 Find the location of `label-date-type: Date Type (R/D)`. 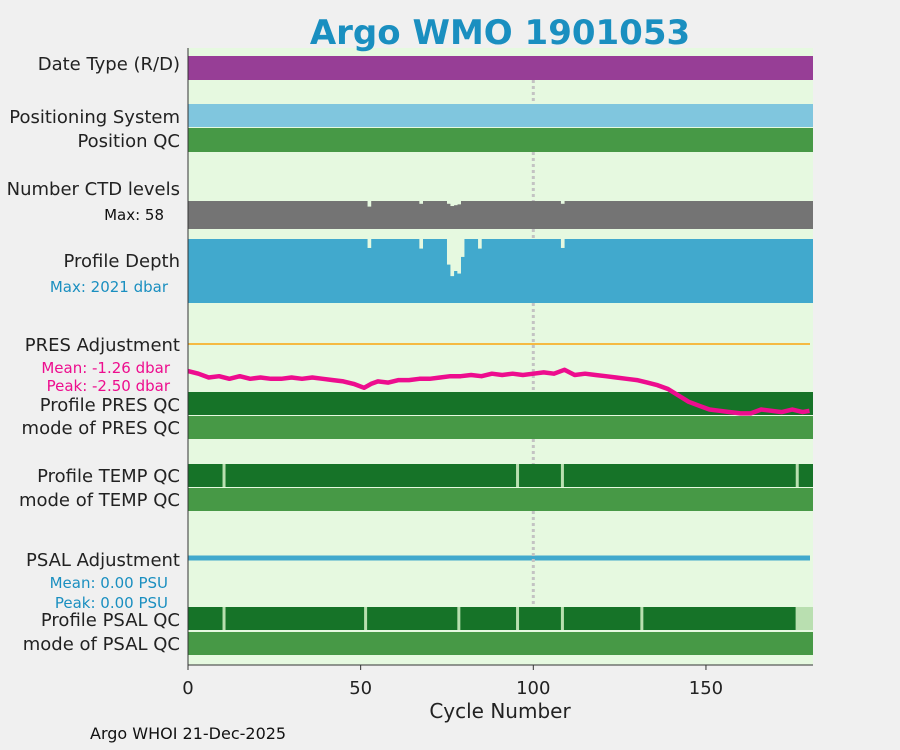

label-date-type: Date Type (R/D) is located at coordinates (109, 64).